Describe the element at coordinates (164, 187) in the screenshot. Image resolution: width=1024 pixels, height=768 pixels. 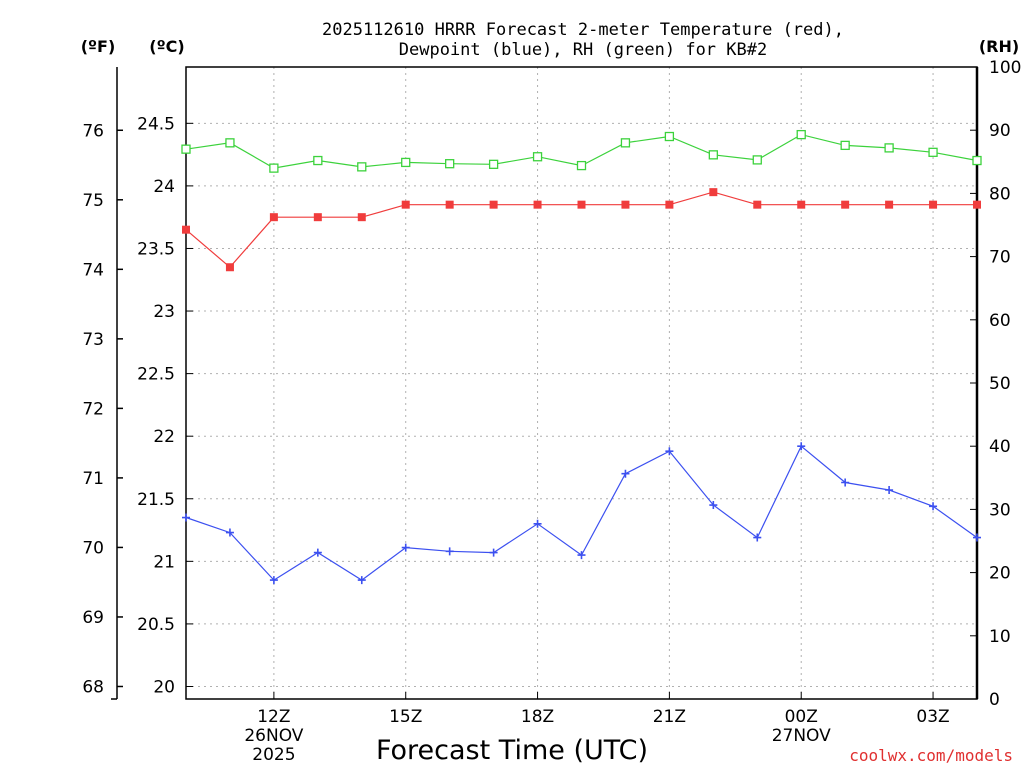
I see `celsius-tick-label: 24` at that location.